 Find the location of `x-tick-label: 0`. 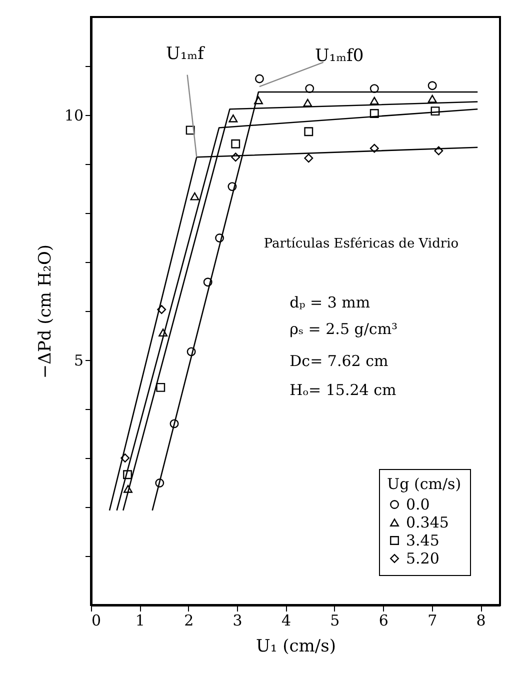

x-tick-label: 0 is located at coordinates (97, 621).